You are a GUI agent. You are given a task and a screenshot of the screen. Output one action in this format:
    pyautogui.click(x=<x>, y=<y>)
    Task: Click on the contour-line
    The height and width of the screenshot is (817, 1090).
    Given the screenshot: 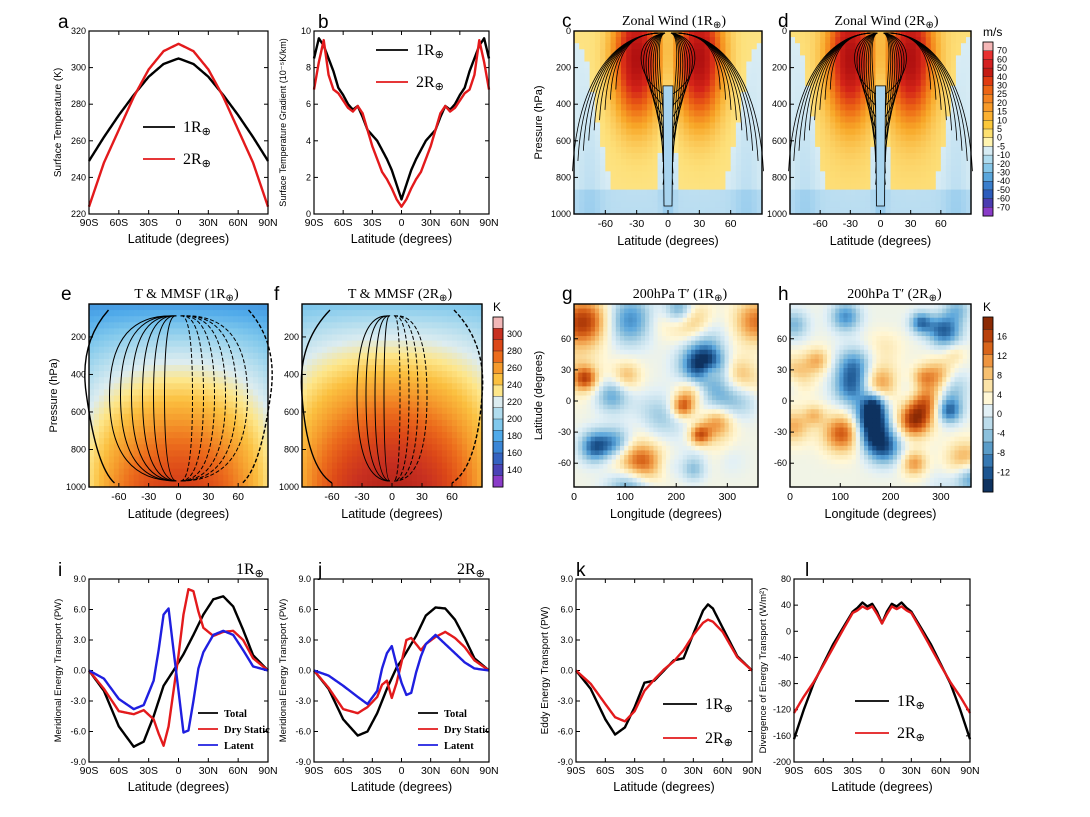 What is the action you would take?
    pyautogui.click(x=170, y=398)
    